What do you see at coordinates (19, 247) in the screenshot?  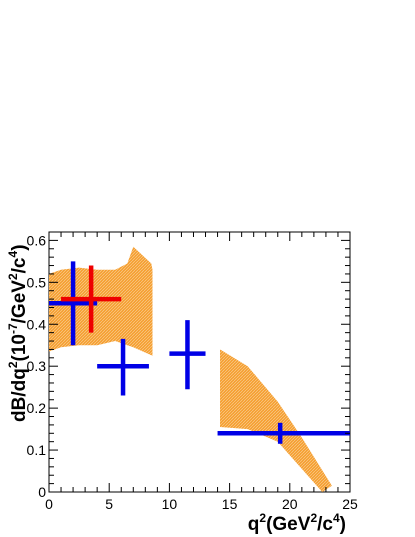 I see `y-title-end: )` at bounding box center [19, 247].